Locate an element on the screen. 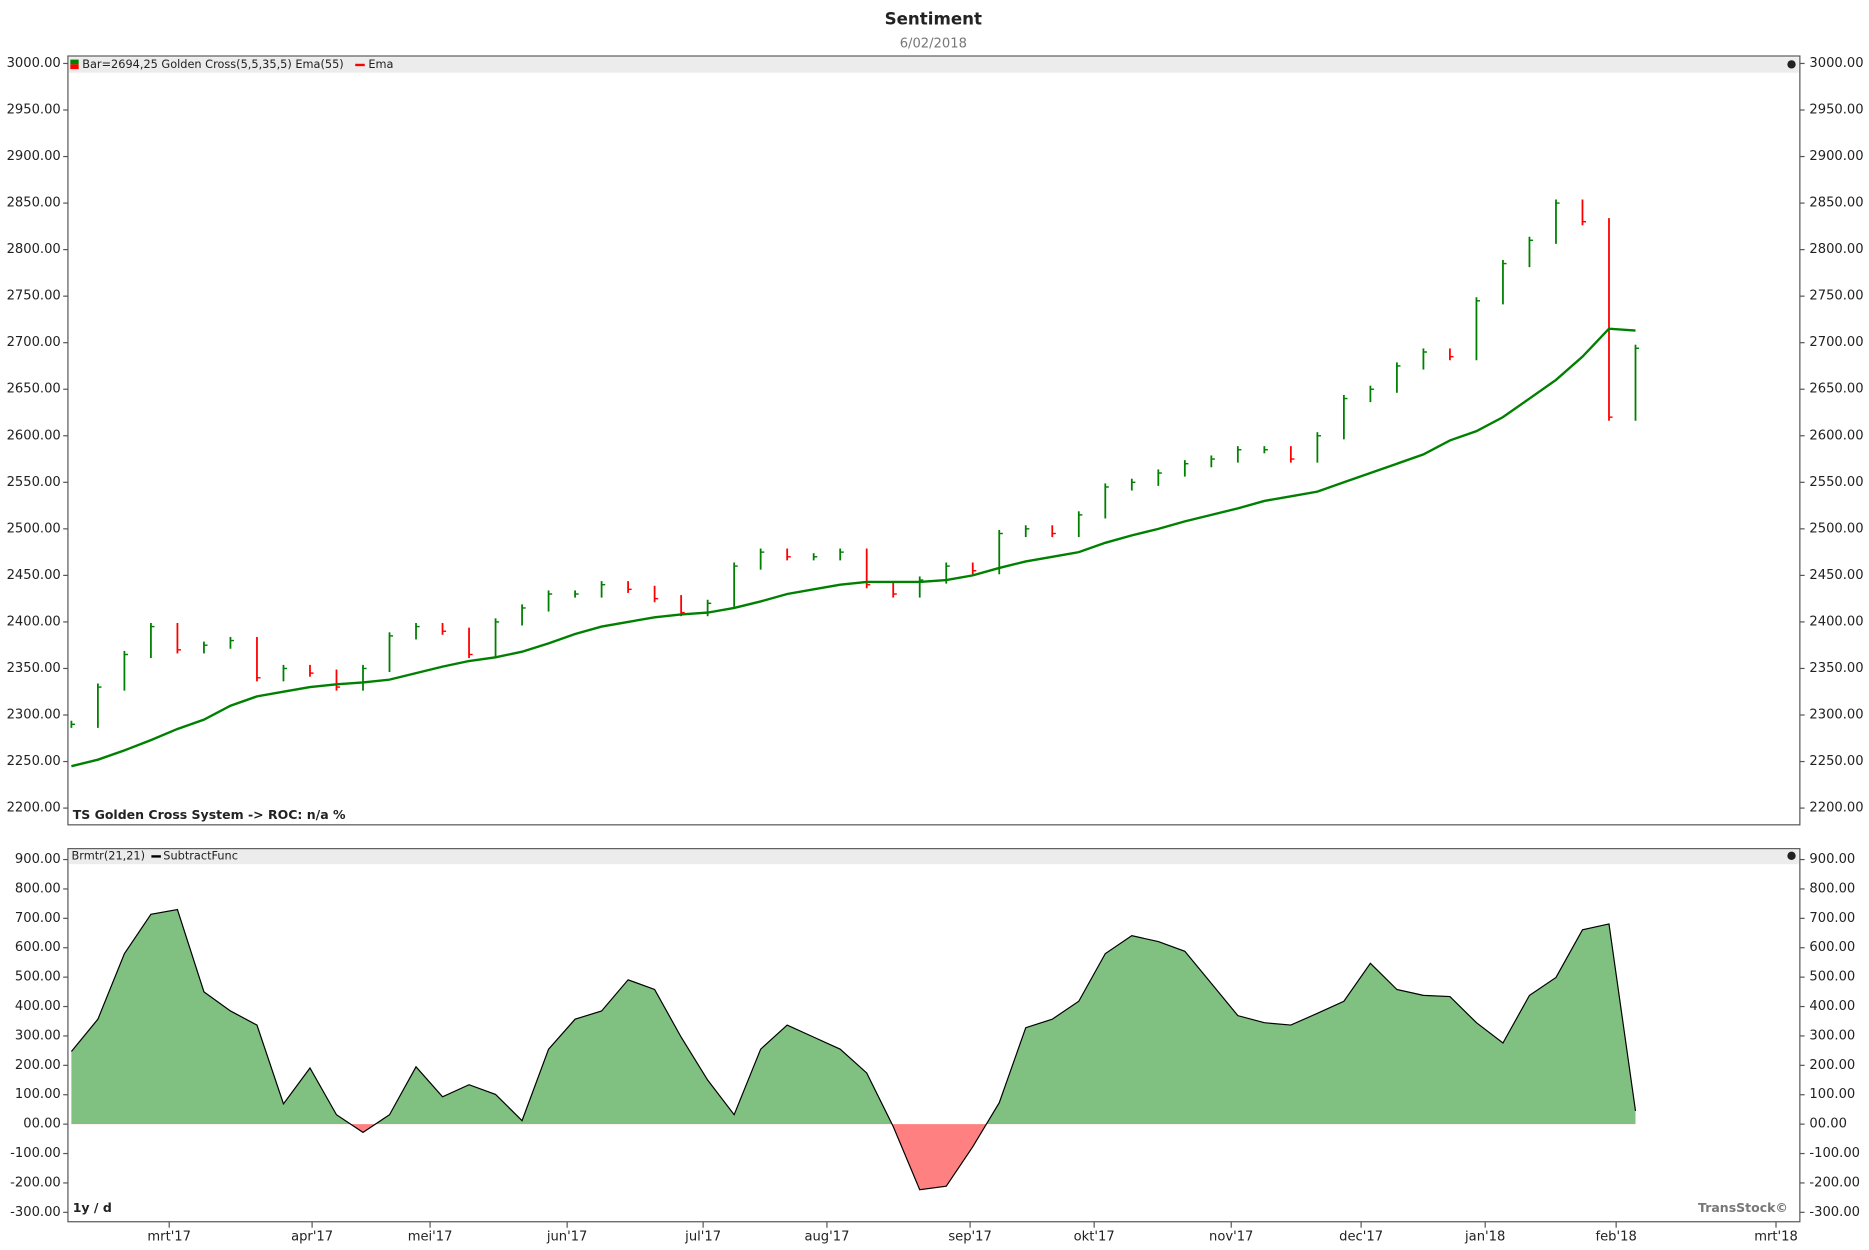 Image resolution: width=1869 pixels, height=1250 pixels. y-tick-label: 100.00 is located at coordinates (38, 1094).